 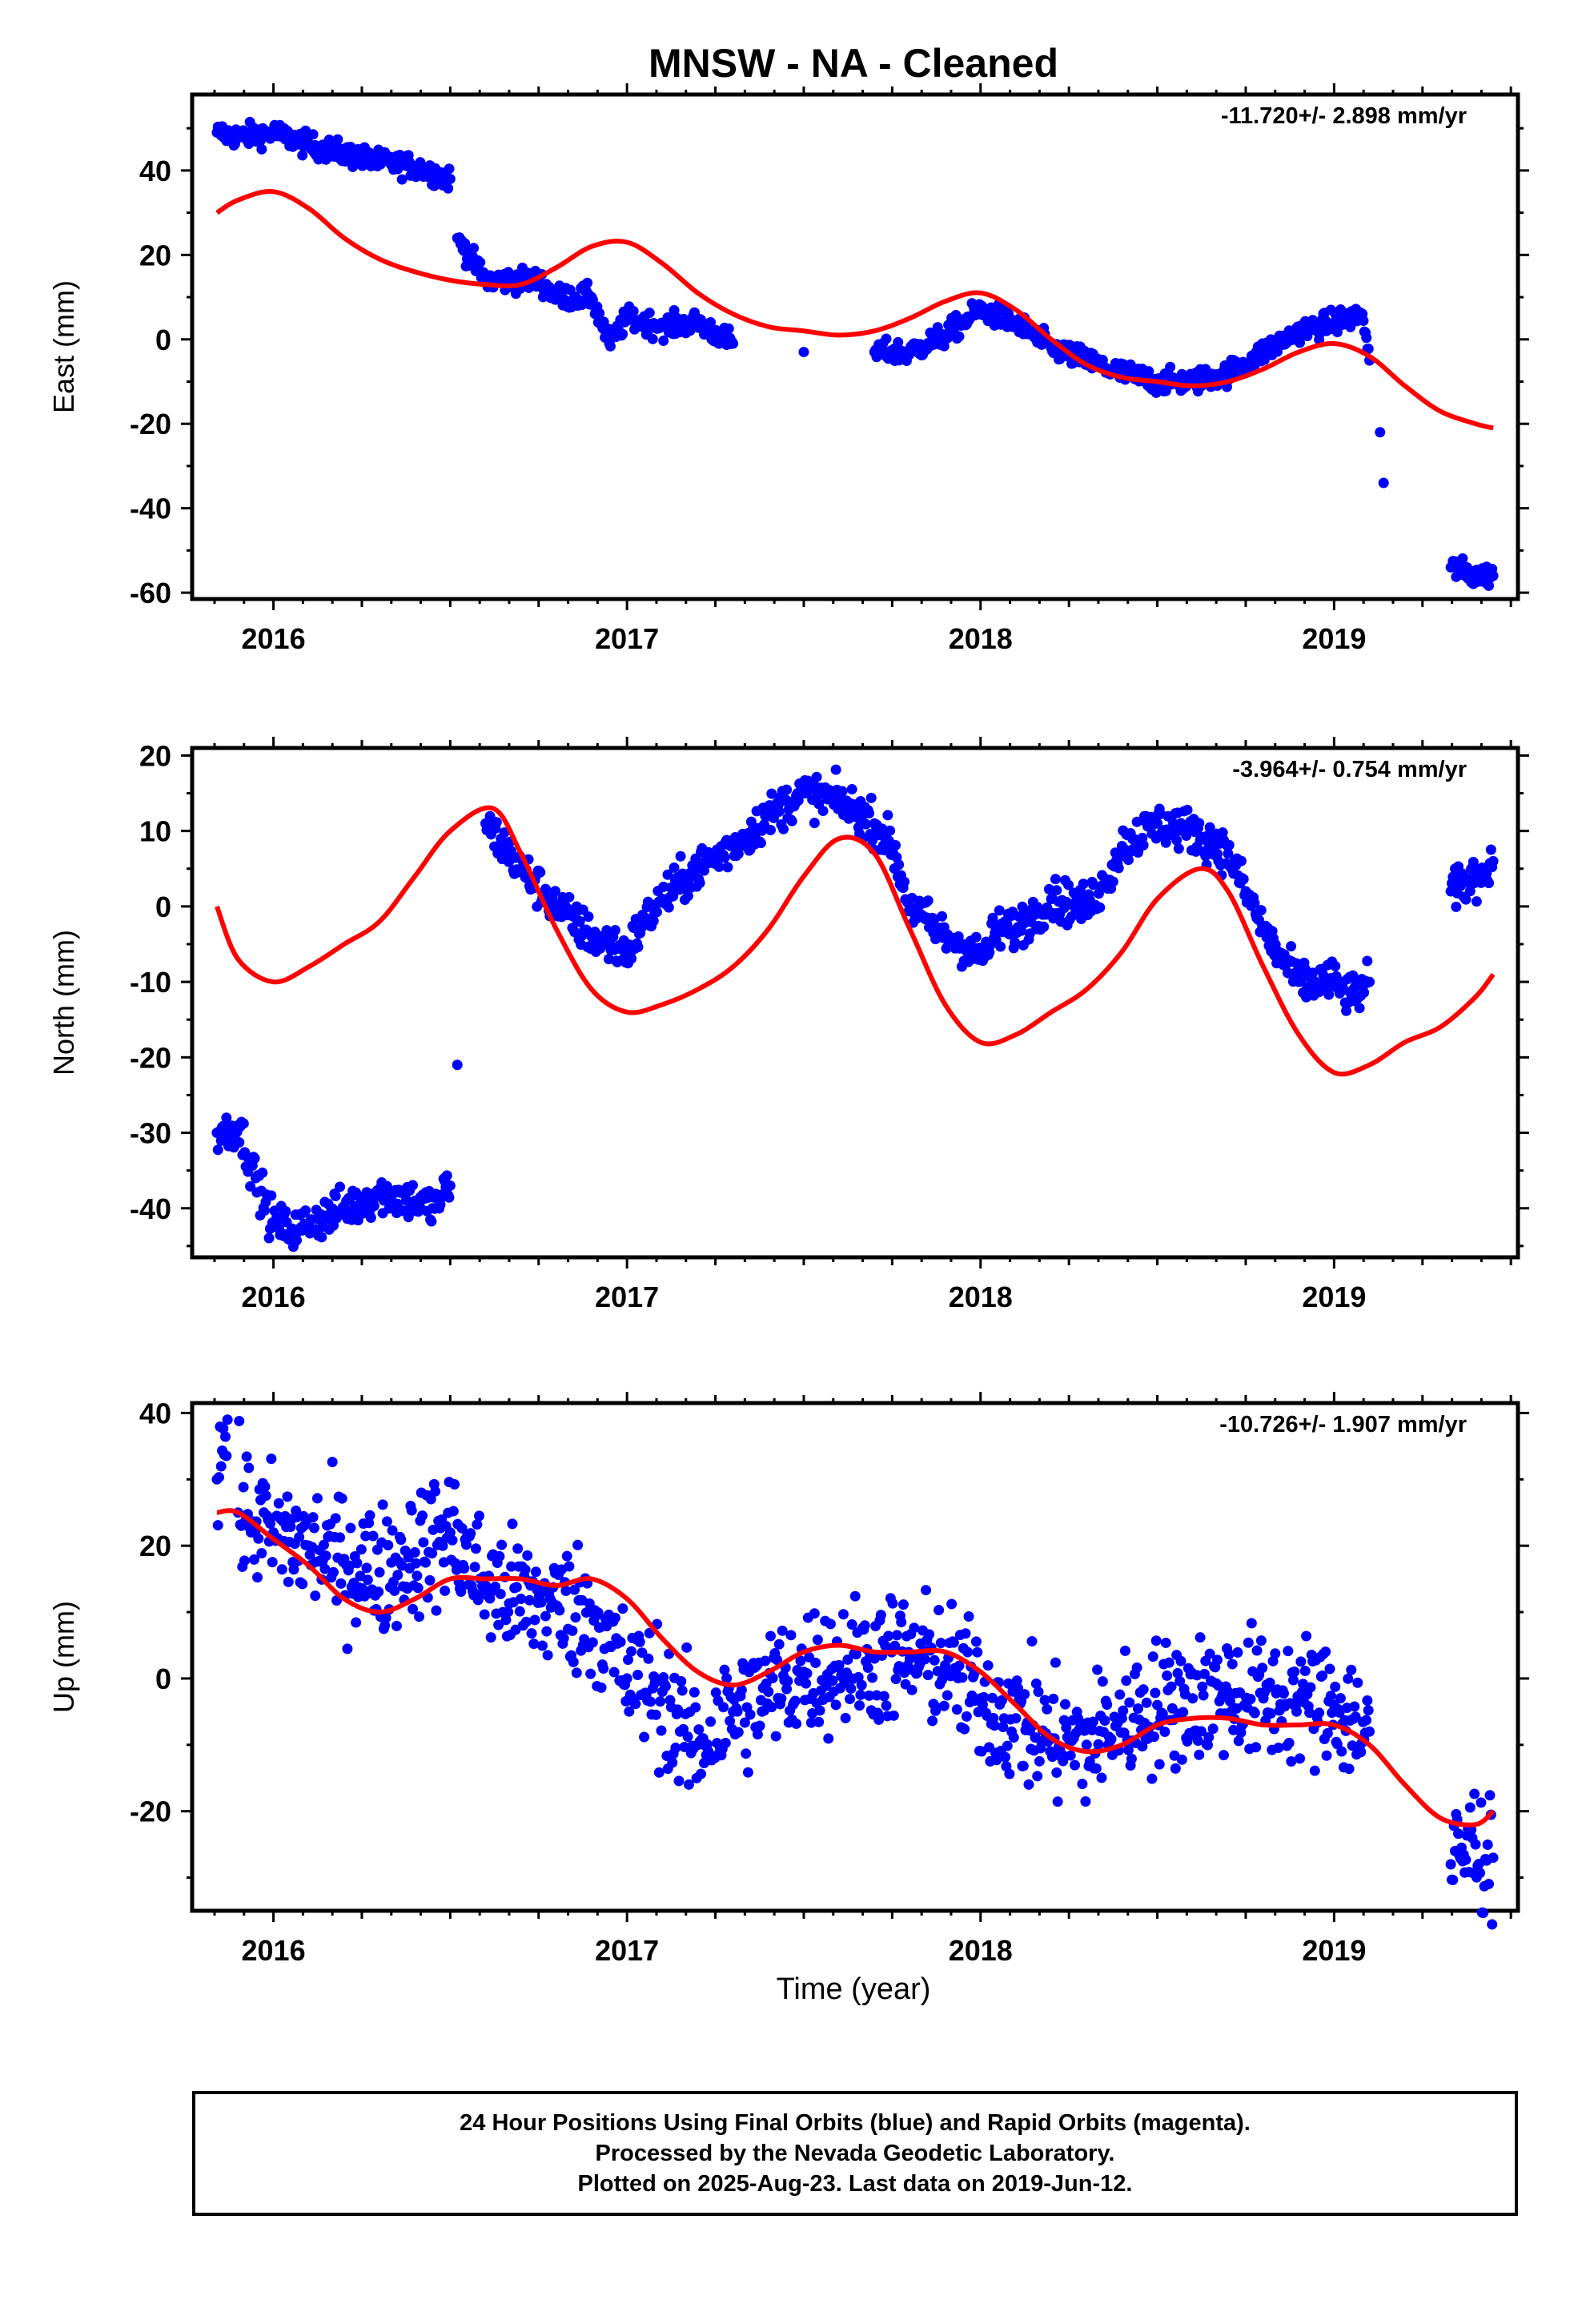 I want to click on y-tick-label: 0, so click(x=163, y=340).